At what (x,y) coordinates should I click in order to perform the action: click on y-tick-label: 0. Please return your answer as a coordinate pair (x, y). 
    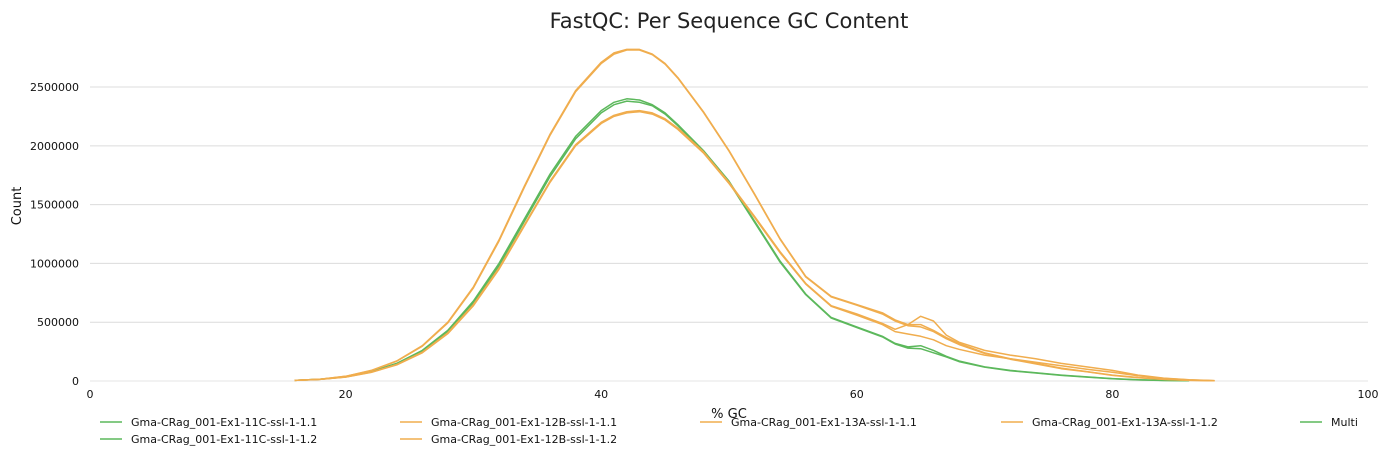
    Looking at the image, I should click on (75, 381).